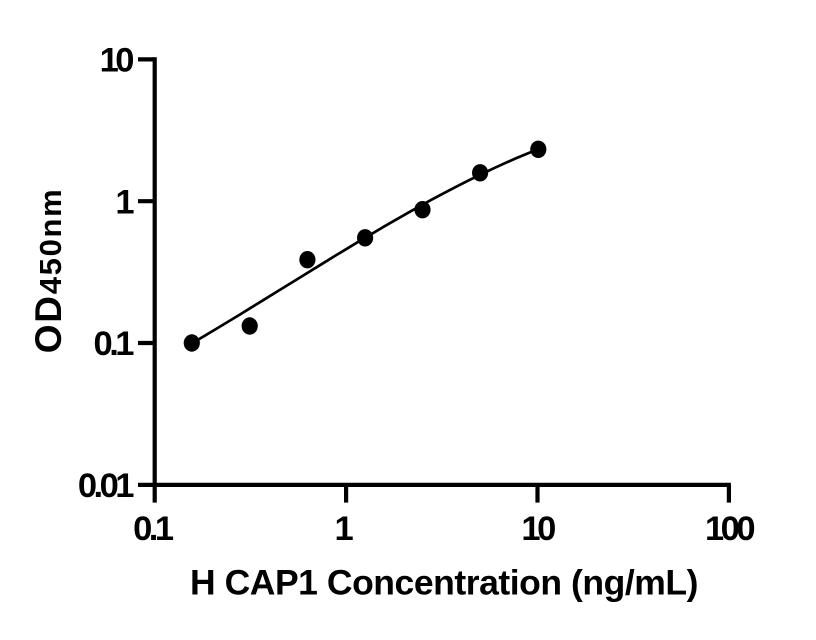 The image size is (816, 640). Describe the element at coordinates (106, 486) in the screenshot. I see `svg-text: 0.01` at that location.